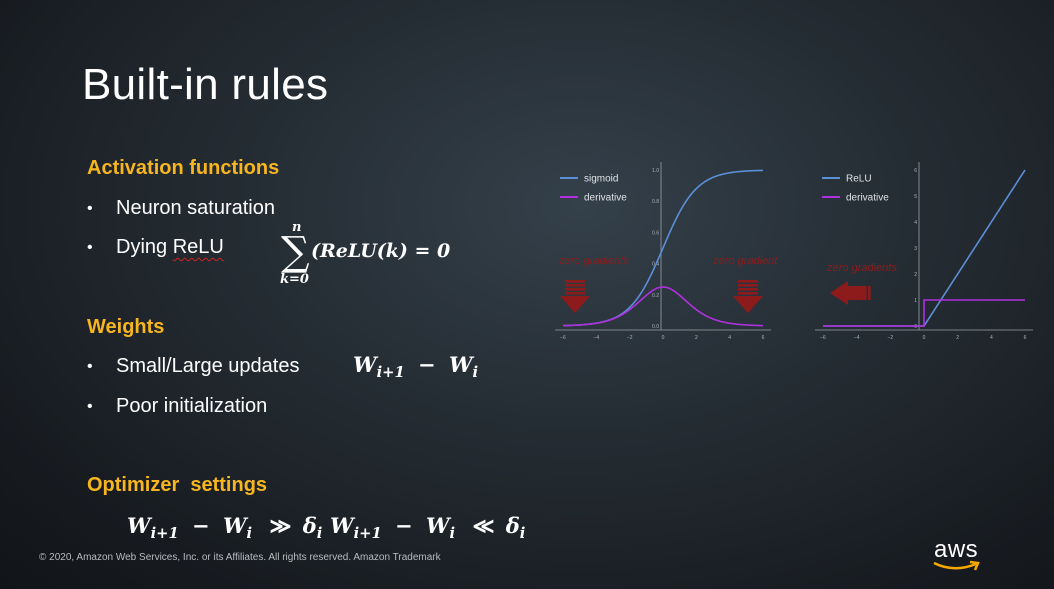  I want to click on slide-title: Built-in rules, so click(205, 84).